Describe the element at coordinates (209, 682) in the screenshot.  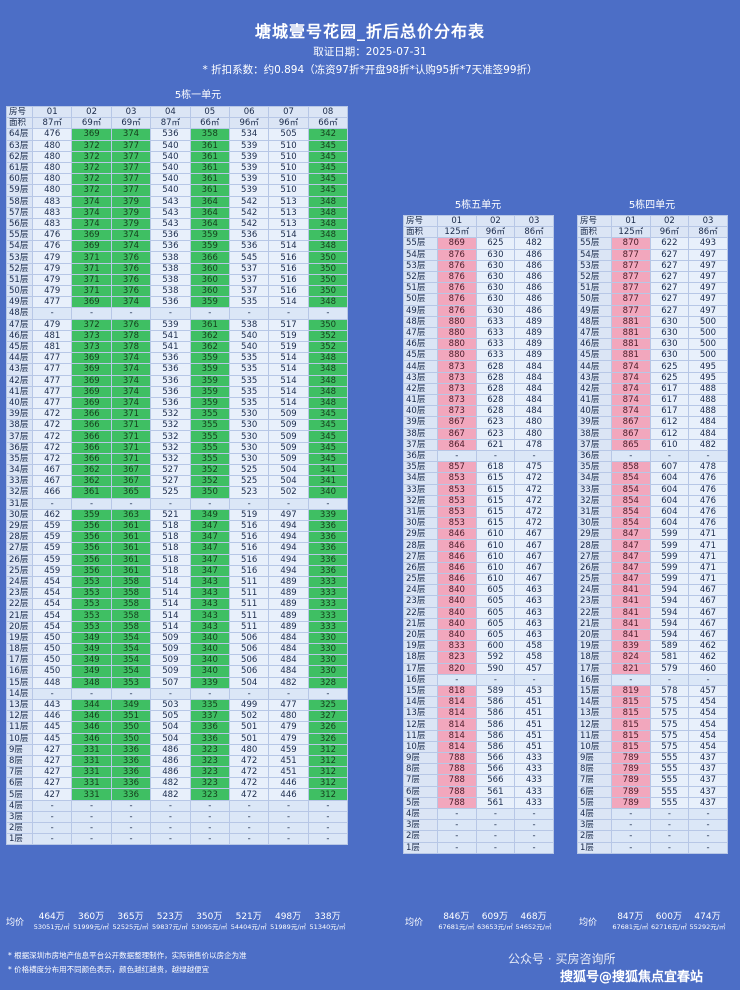
I see `price-cell: 339` at that location.